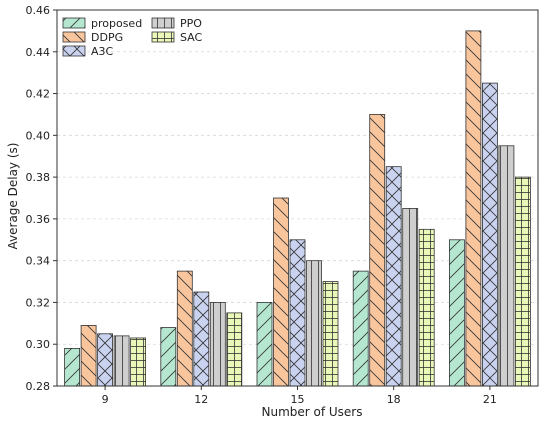  Describe the element at coordinates (105, 399) in the screenshot. I see `x-tick-label: 9` at that location.